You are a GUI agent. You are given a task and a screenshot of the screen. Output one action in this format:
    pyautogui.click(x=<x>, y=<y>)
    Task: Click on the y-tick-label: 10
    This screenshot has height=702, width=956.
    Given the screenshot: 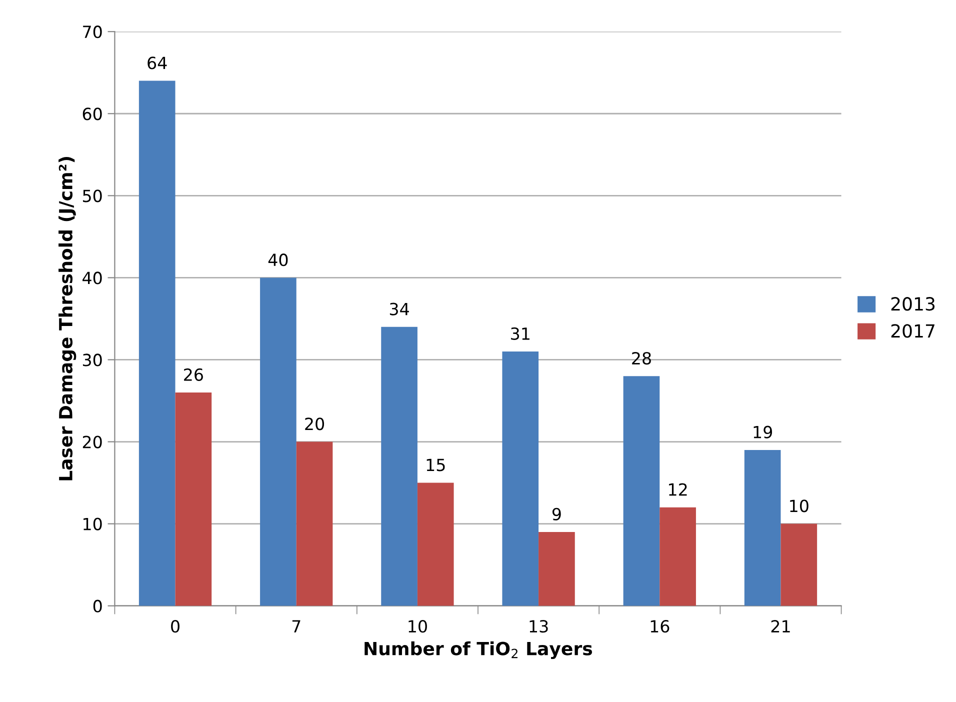 What is the action you would take?
    pyautogui.click(x=93, y=524)
    